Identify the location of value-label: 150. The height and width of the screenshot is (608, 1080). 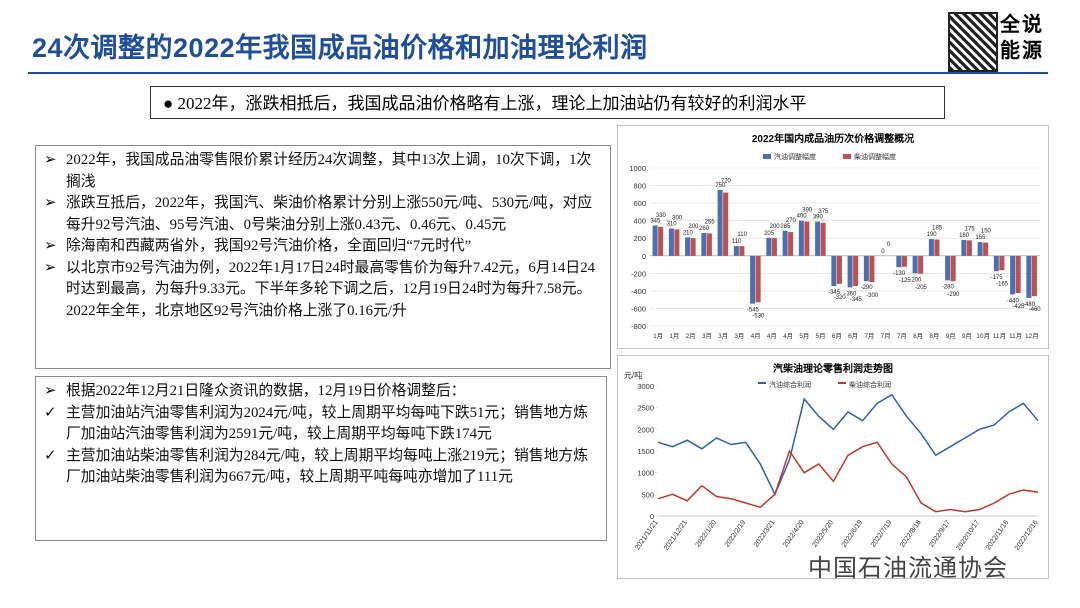
(986, 232).